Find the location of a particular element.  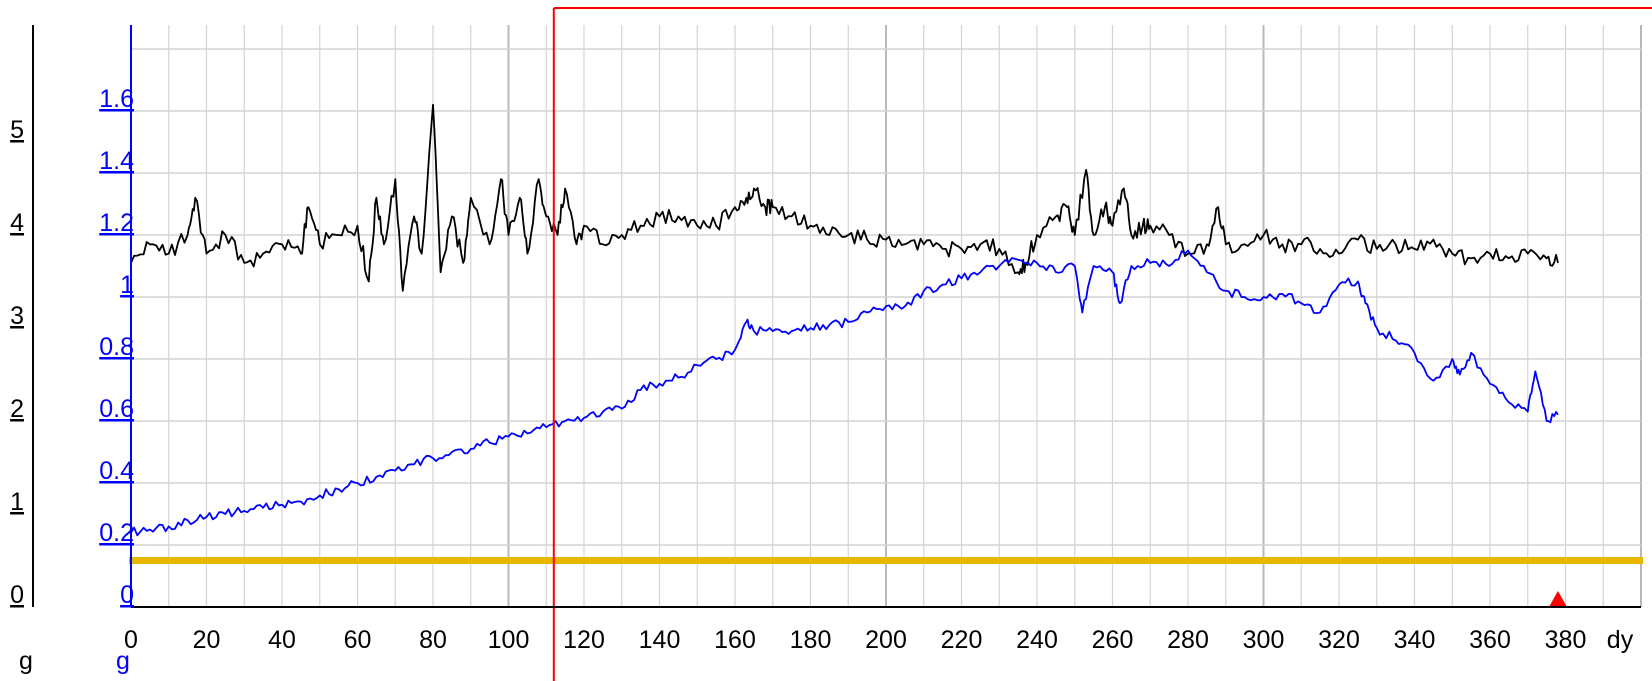

right-axis-tick-label: 1.4 is located at coordinates (116, 161).